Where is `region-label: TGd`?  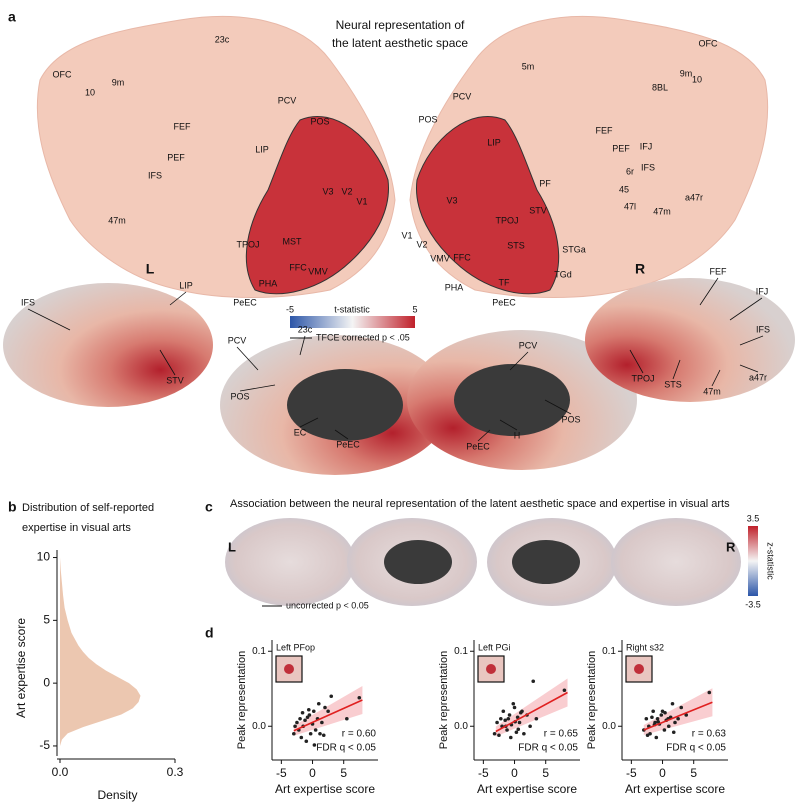
region-label: TGd is located at coordinates (563, 274).